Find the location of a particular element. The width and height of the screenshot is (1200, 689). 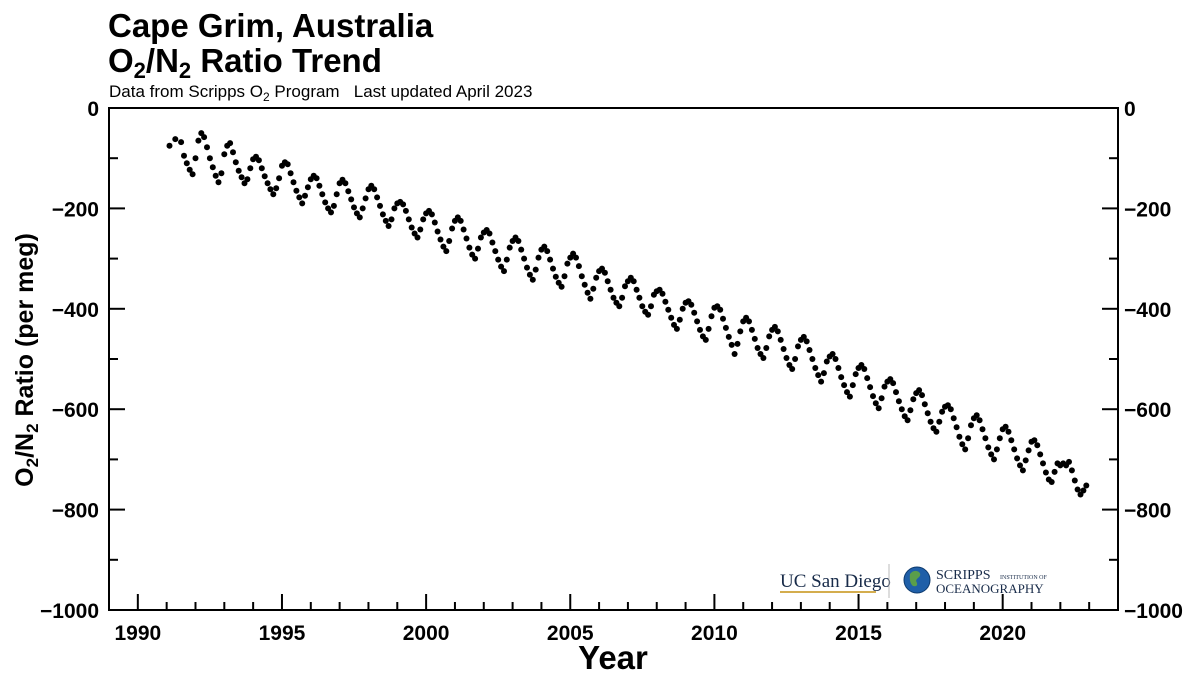

chart-title-line1: Cape Grim, Australia is located at coordinates (271, 25).